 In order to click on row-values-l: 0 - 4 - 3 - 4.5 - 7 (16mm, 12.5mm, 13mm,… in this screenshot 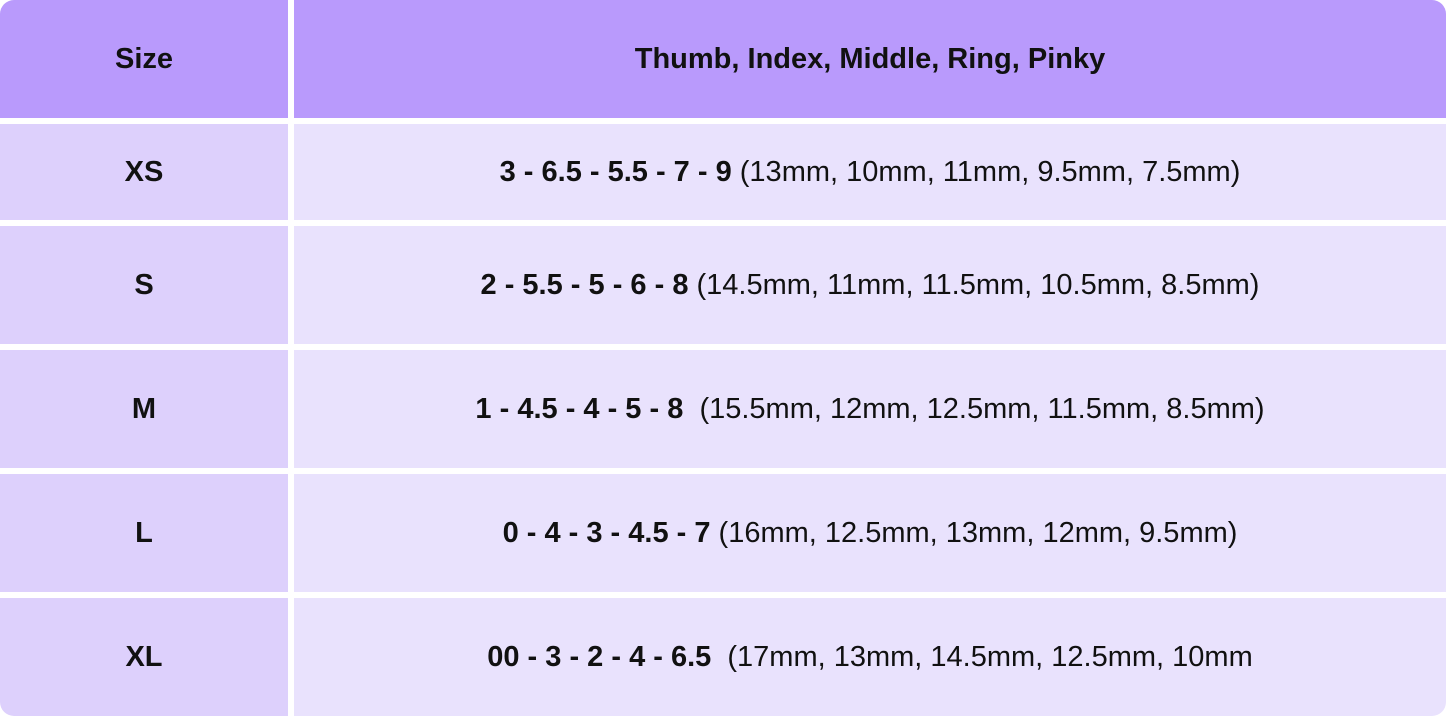, I will do `click(870, 533)`.